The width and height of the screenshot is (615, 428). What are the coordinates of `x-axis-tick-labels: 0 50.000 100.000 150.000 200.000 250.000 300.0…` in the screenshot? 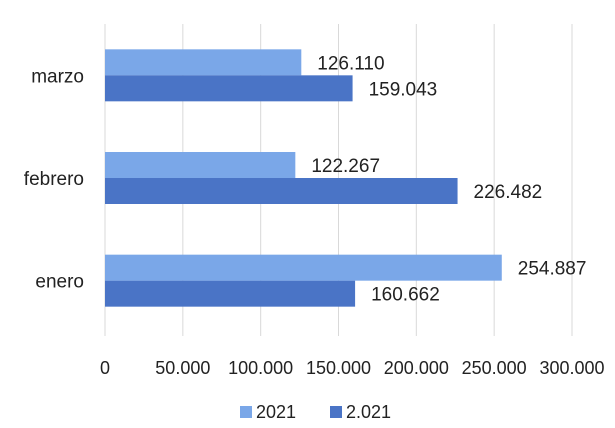 It's located at (352, 368).